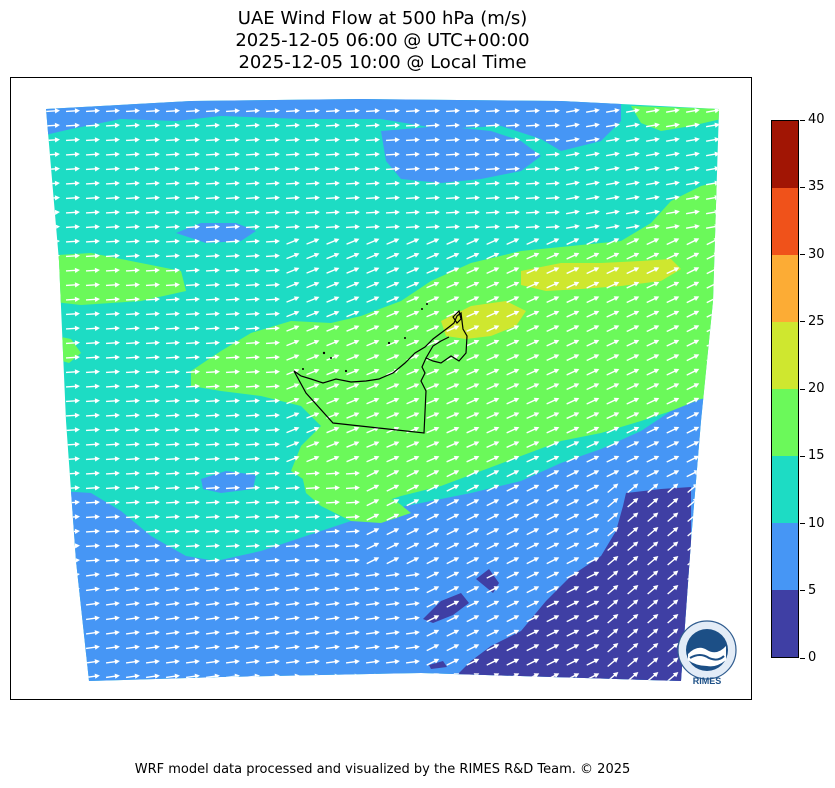 The image size is (835, 788). What do you see at coordinates (802, 591) in the screenshot?
I see `colorbar-tick` at bounding box center [802, 591].